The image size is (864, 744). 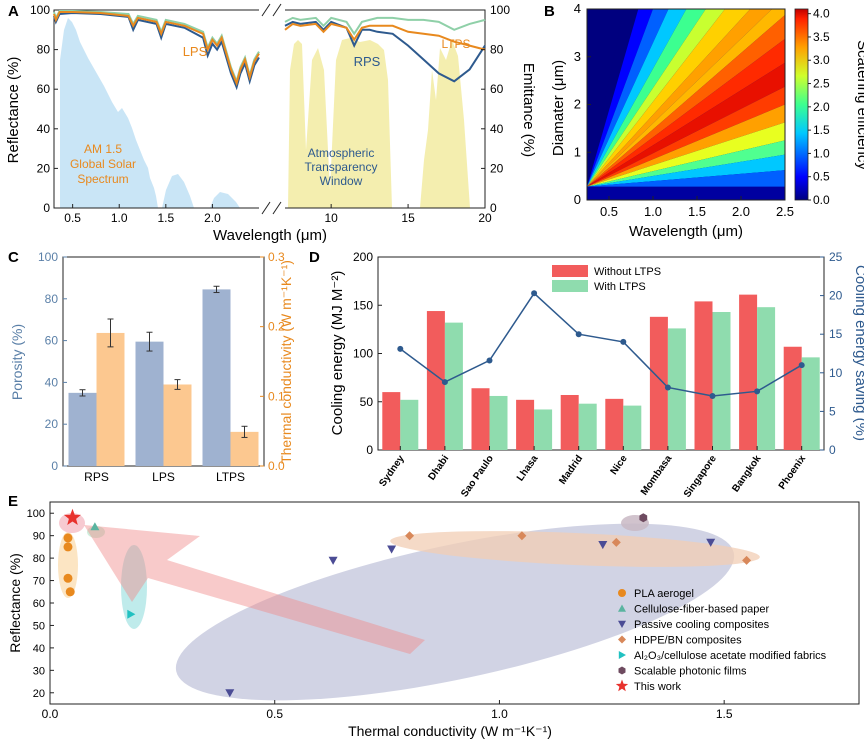 I want to click on x-tick-label: Nice, so click(x=619, y=465).